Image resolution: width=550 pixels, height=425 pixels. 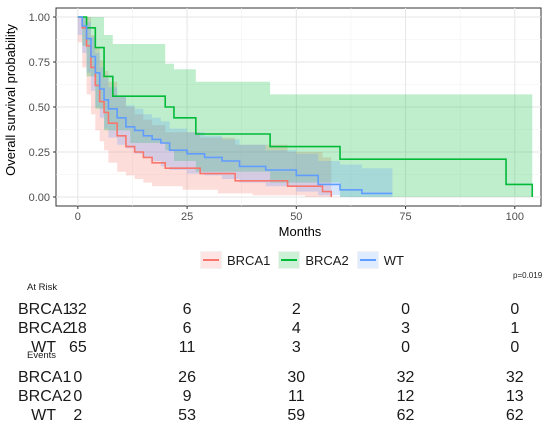 I want to click on legend-item-wt: WT, so click(x=380, y=260).